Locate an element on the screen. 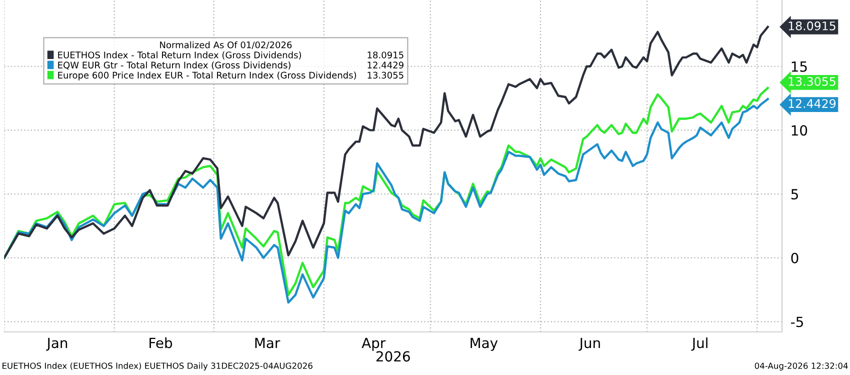 The height and width of the screenshot is (375, 850). text: 18.0915 is located at coordinates (386, 55).